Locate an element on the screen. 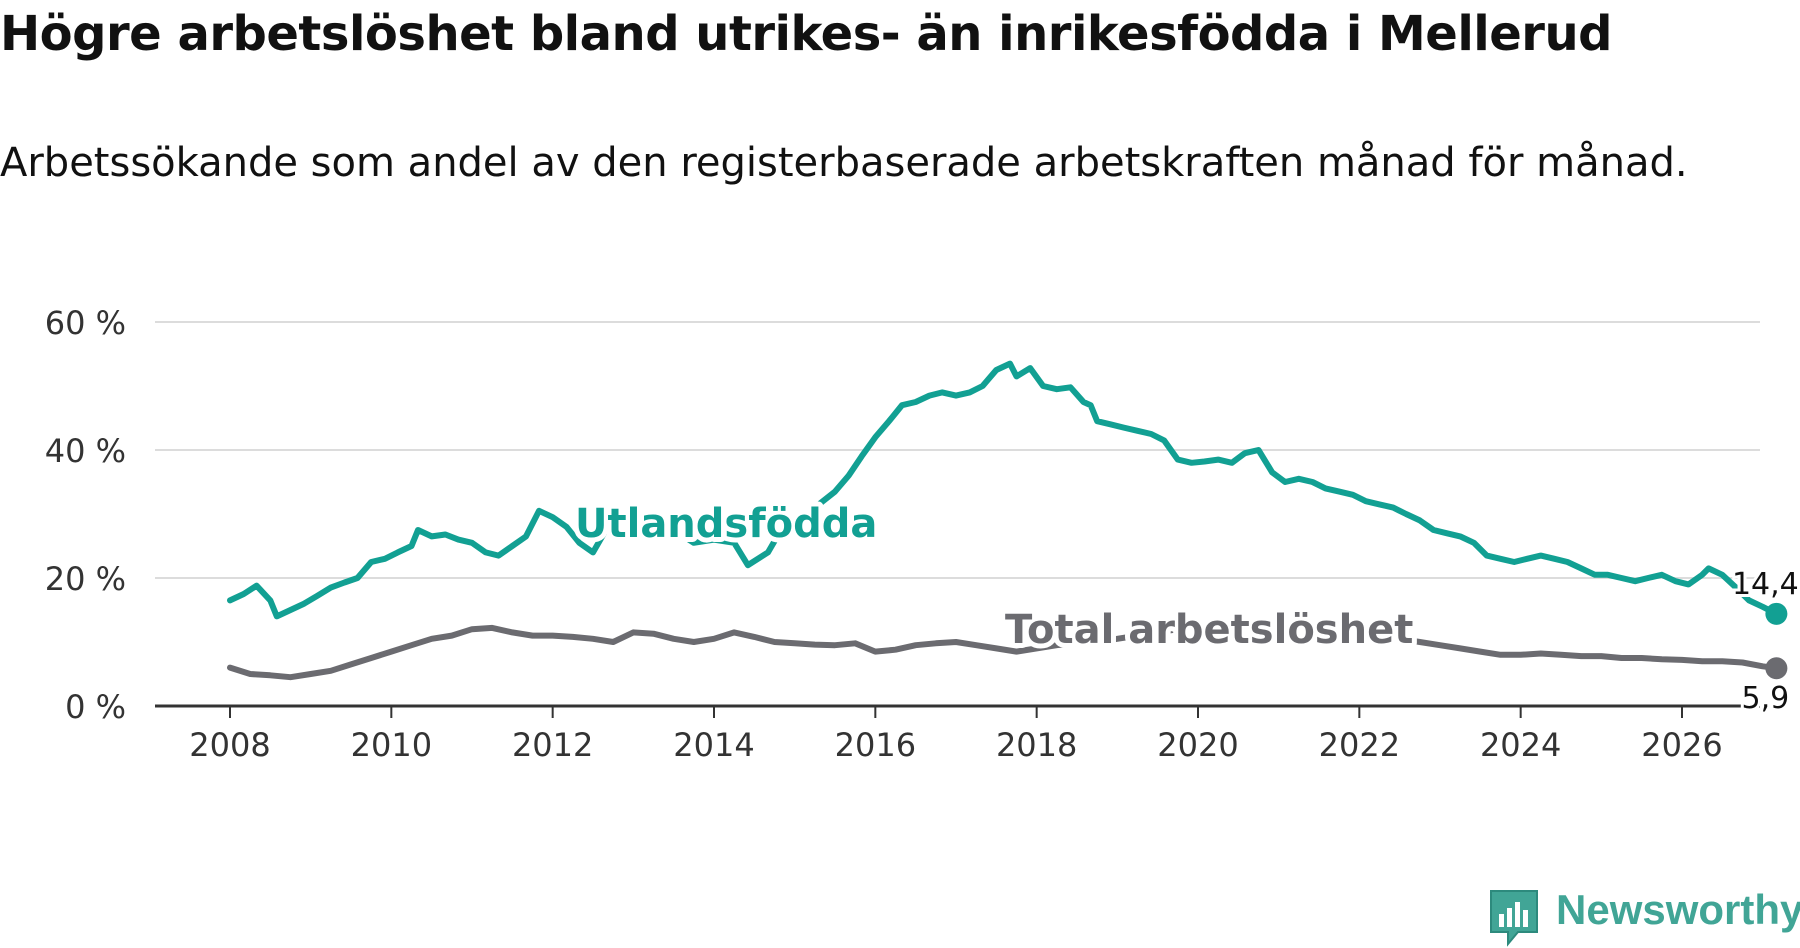 The image size is (1800, 948). series-end-value: 14,4 % is located at coordinates (1766, 584).